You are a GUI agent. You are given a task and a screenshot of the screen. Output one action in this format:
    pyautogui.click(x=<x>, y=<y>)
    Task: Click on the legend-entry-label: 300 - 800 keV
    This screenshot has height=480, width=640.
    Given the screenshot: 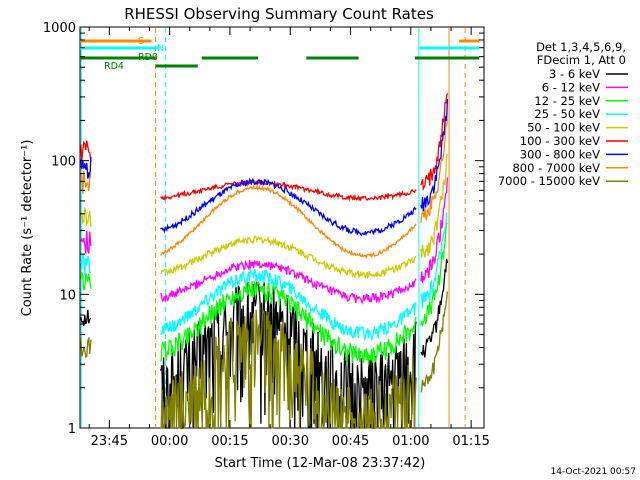 What is the action you would take?
    pyautogui.click(x=560, y=154)
    